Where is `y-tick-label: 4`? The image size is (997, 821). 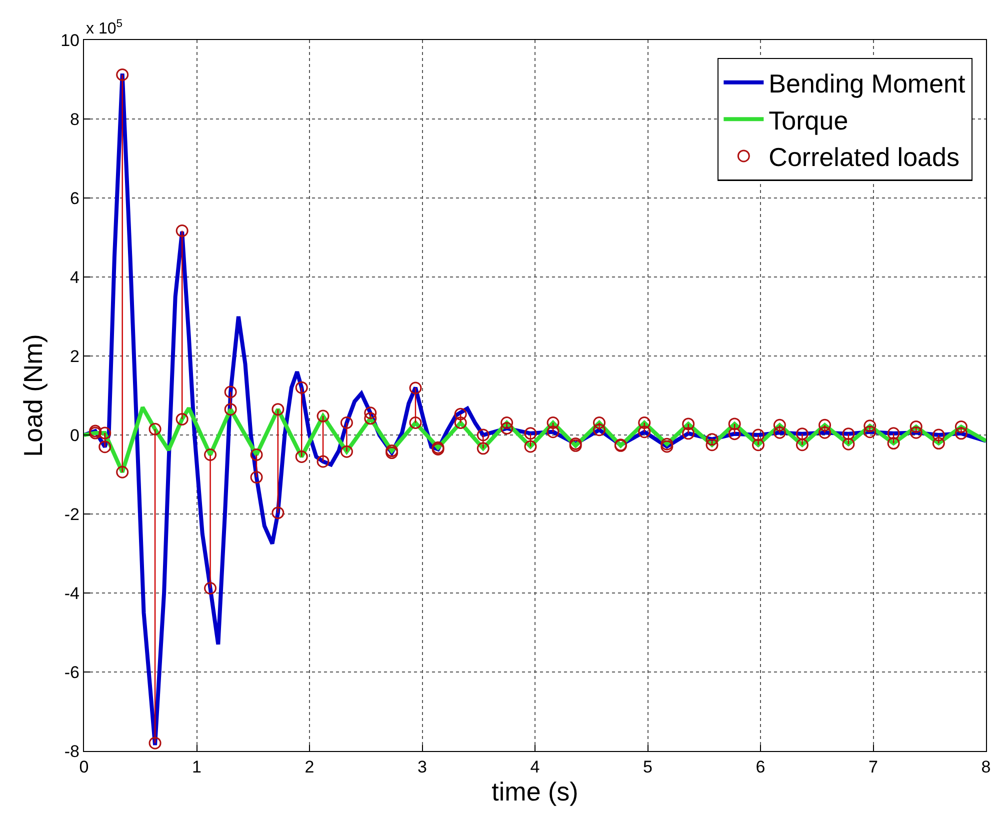 y-tick-label: 4 is located at coordinates (75, 277).